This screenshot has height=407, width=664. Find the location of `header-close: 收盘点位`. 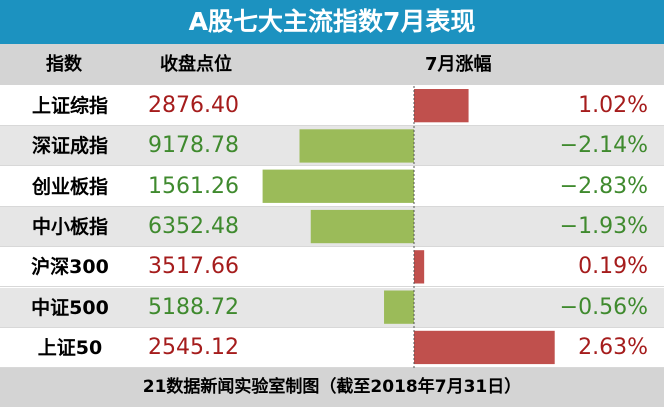

header-close: 收盘点位 is located at coordinates (196, 64).